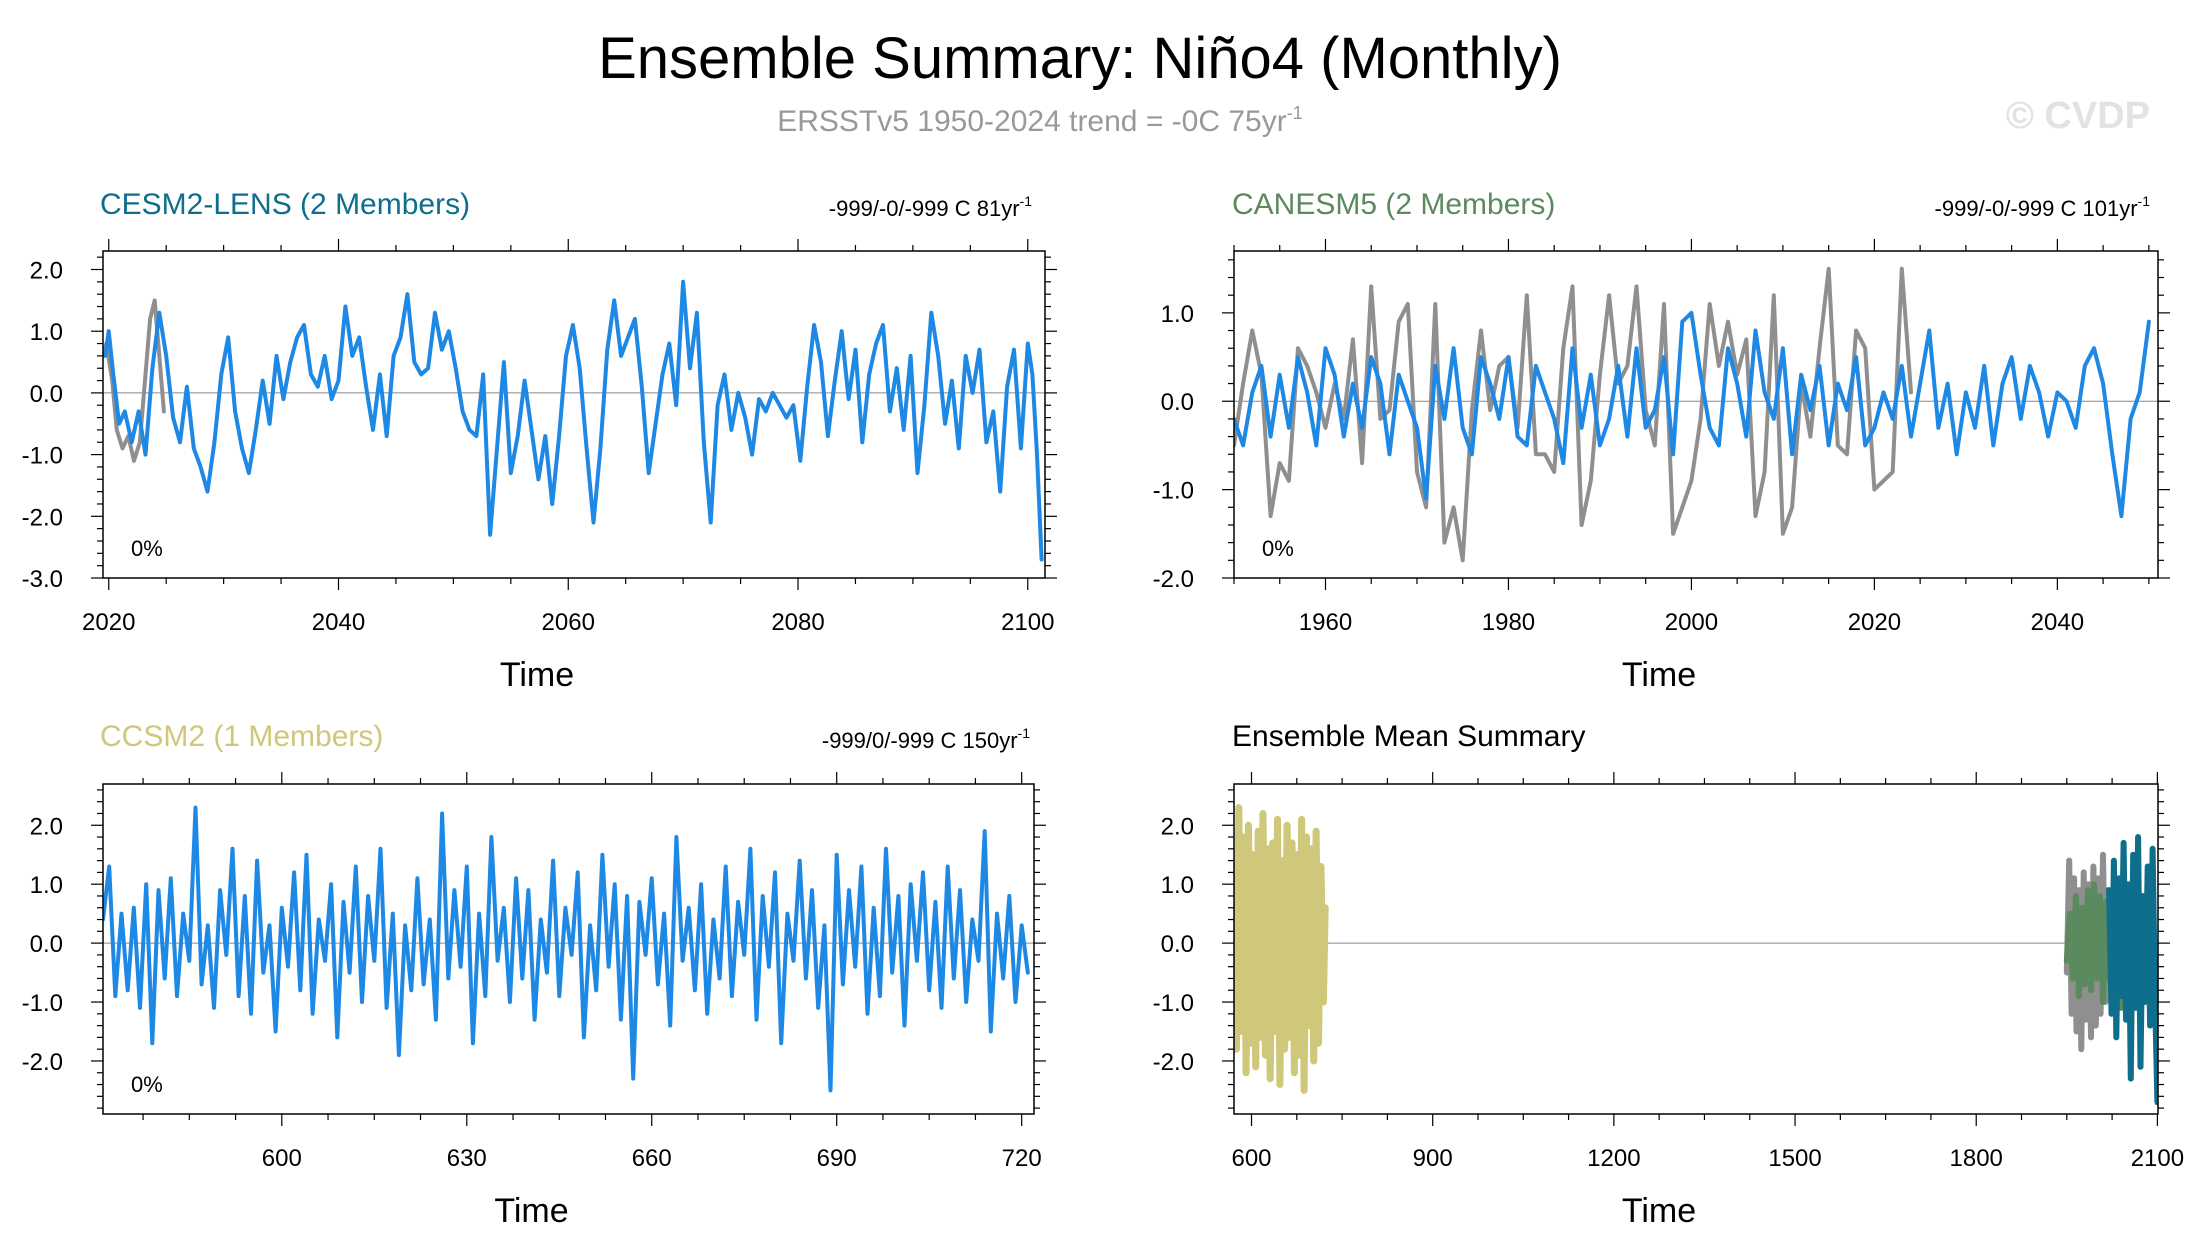 The width and height of the screenshot is (2191, 1251). What do you see at coordinates (568, 622) in the screenshot?
I see `xtick-label: 2060` at bounding box center [568, 622].